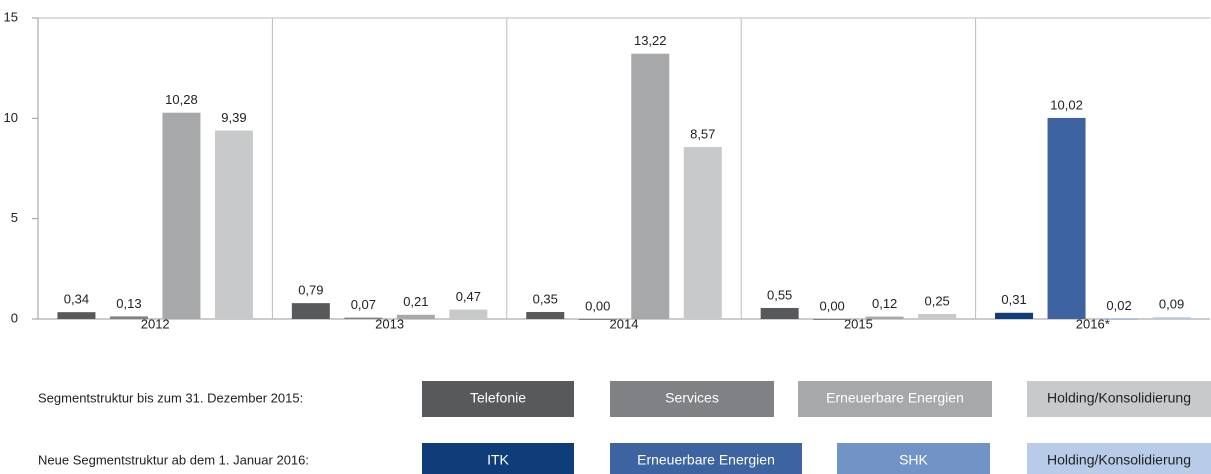 The image size is (1211, 474). What do you see at coordinates (310, 290) in the screenshot?
I see `value-label: 0,79` at bounding box center [310, 290].